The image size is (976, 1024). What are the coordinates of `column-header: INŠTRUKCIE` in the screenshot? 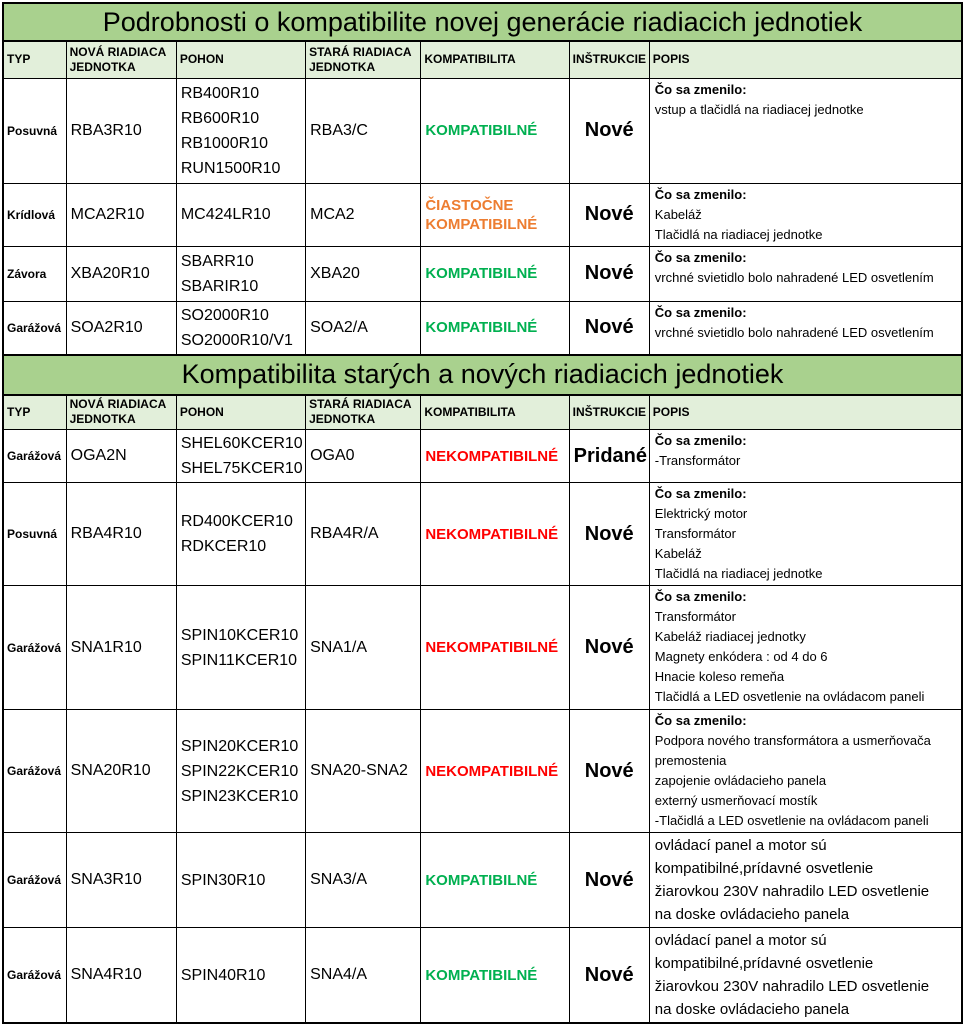 It's located at (609, 412).